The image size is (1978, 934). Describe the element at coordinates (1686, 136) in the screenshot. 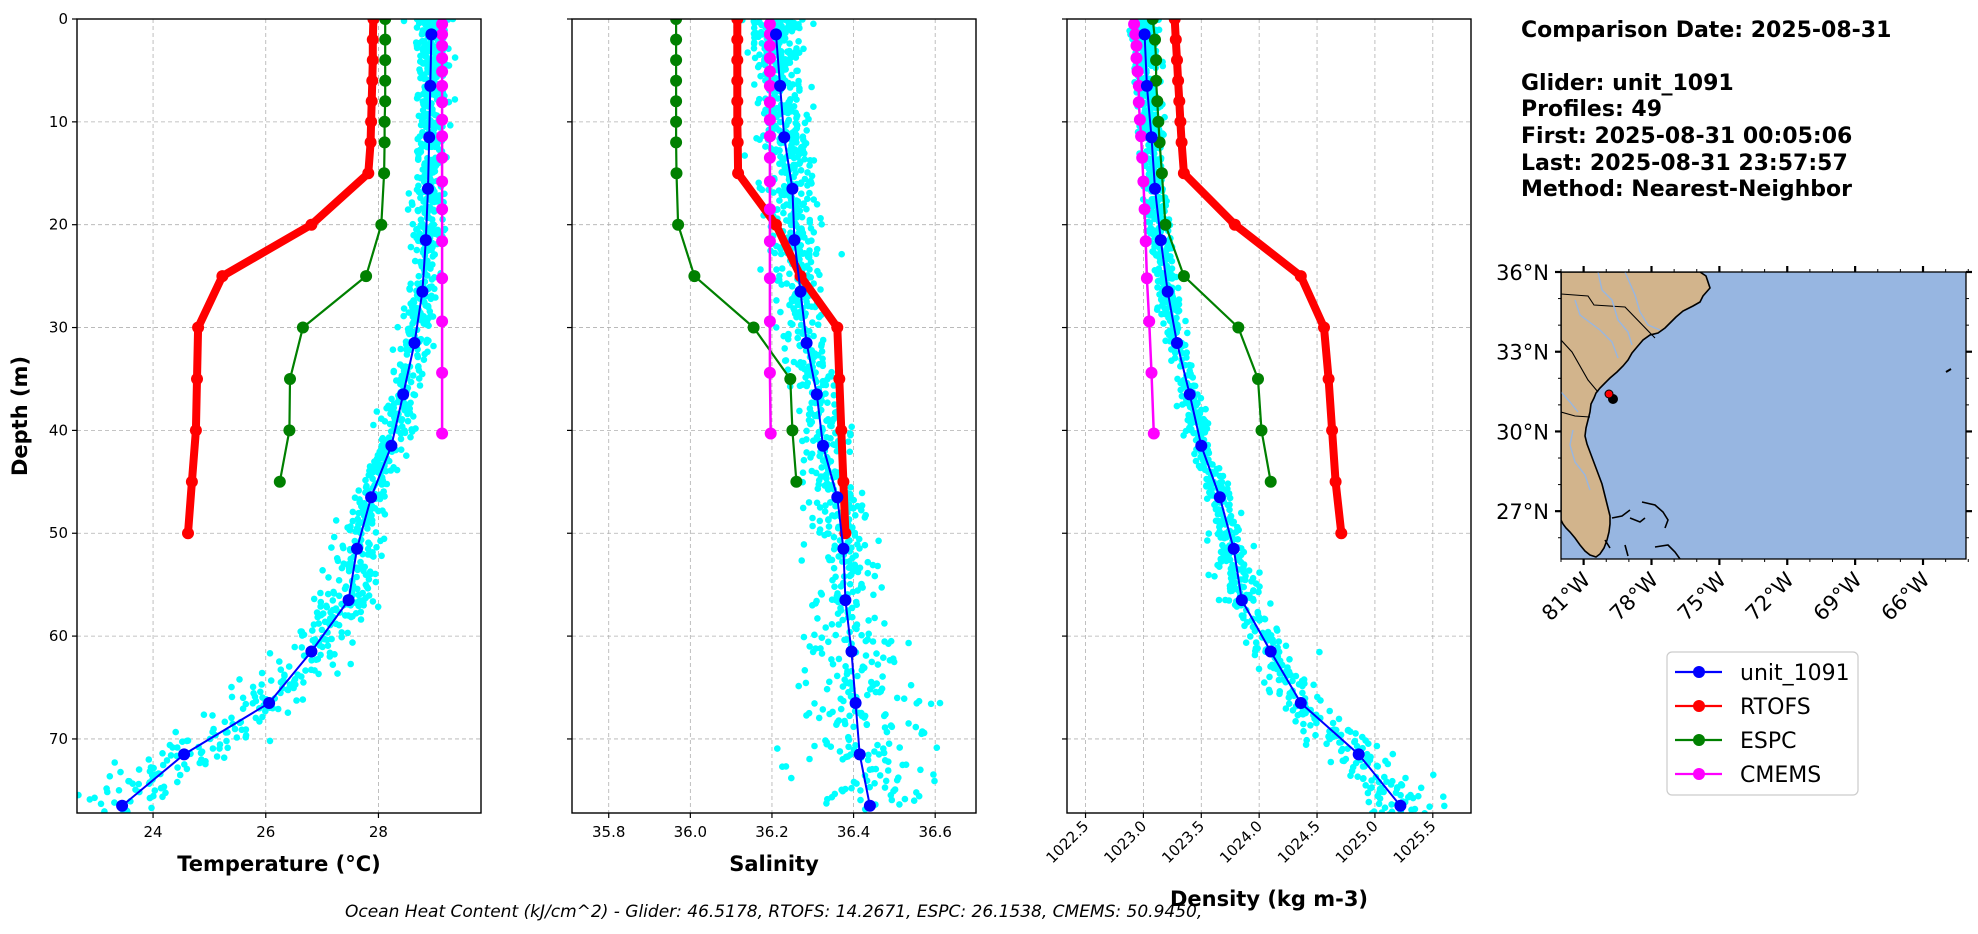

I see `first-time: First: 2025-08-31 00:05:06` at that location.